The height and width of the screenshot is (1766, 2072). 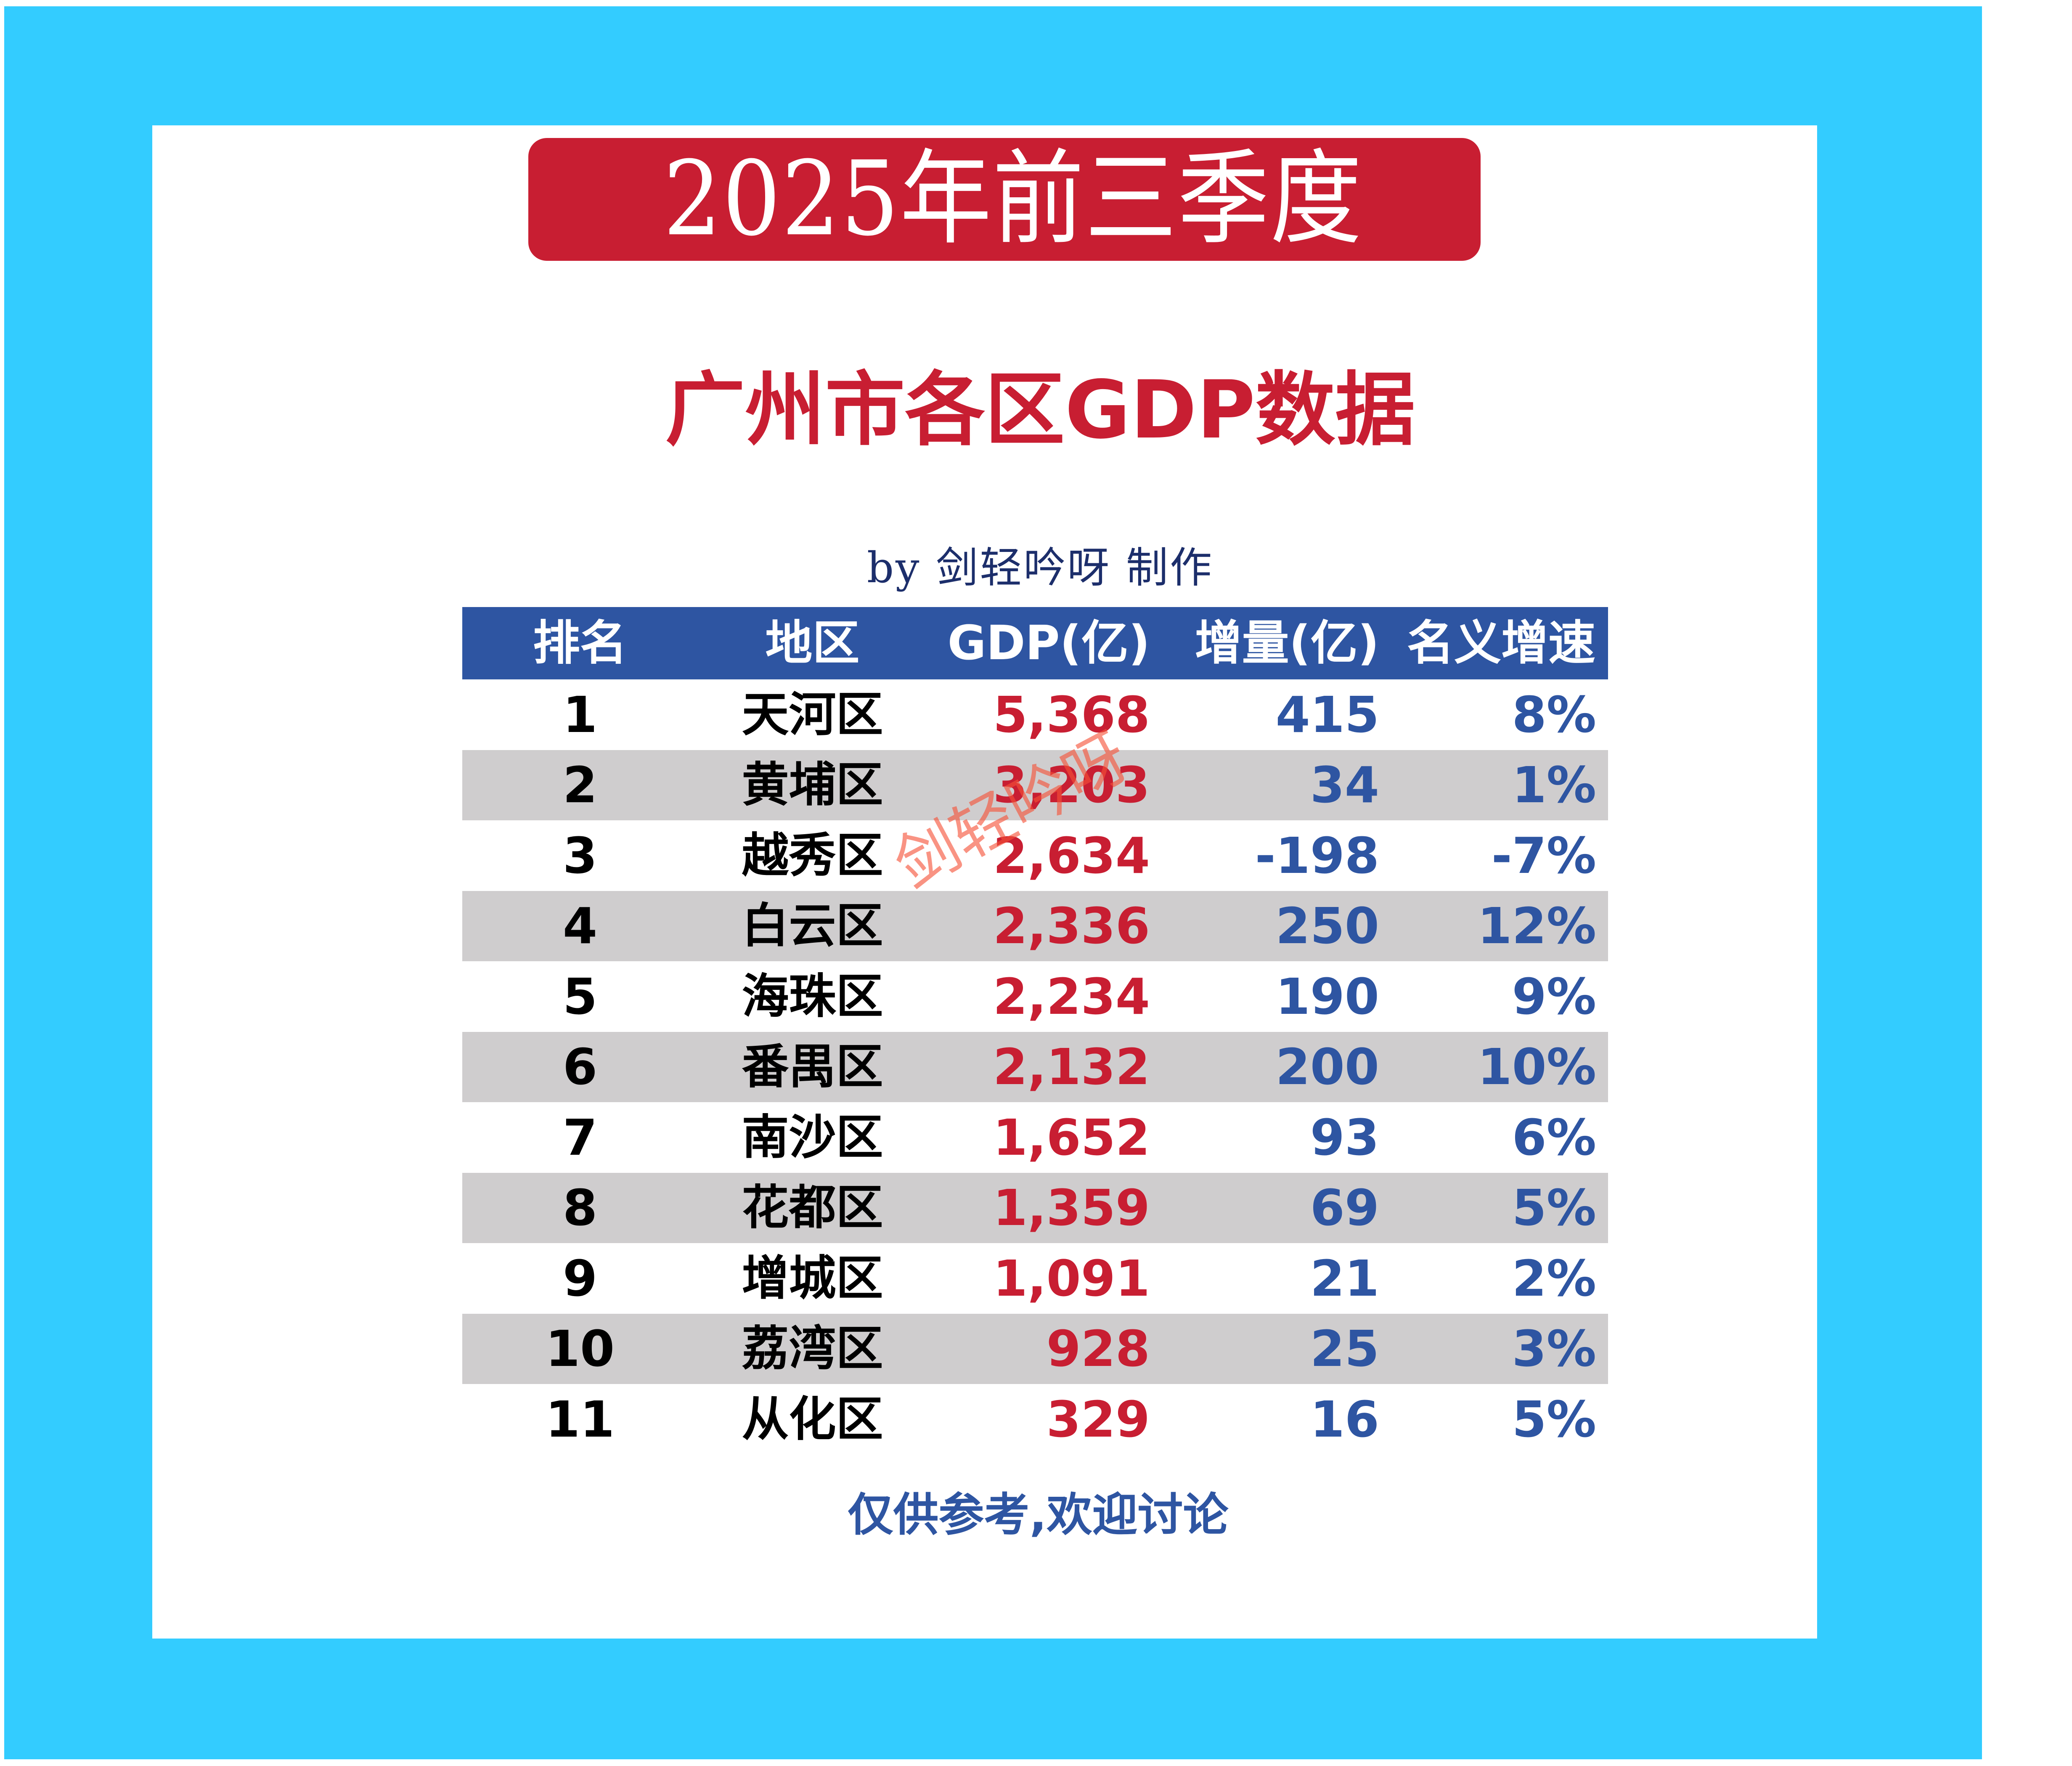 I want to click on cell-growth: 8%, so click(x=1554, y=715).